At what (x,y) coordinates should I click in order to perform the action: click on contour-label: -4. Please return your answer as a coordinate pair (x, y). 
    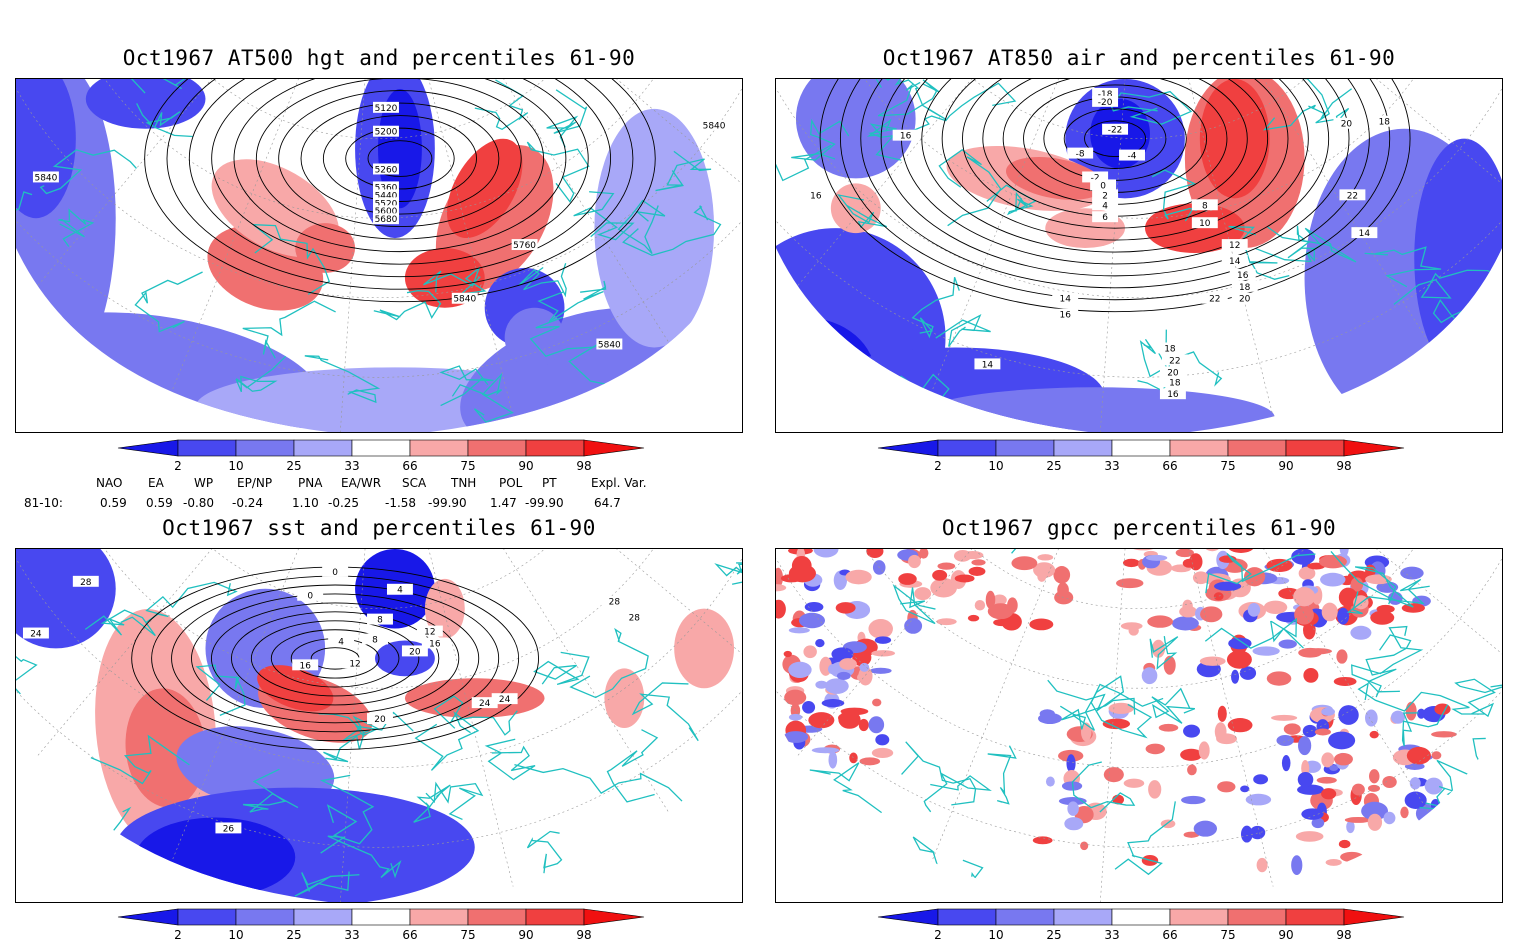
    Looking at the image, I should click on (1132, 157).